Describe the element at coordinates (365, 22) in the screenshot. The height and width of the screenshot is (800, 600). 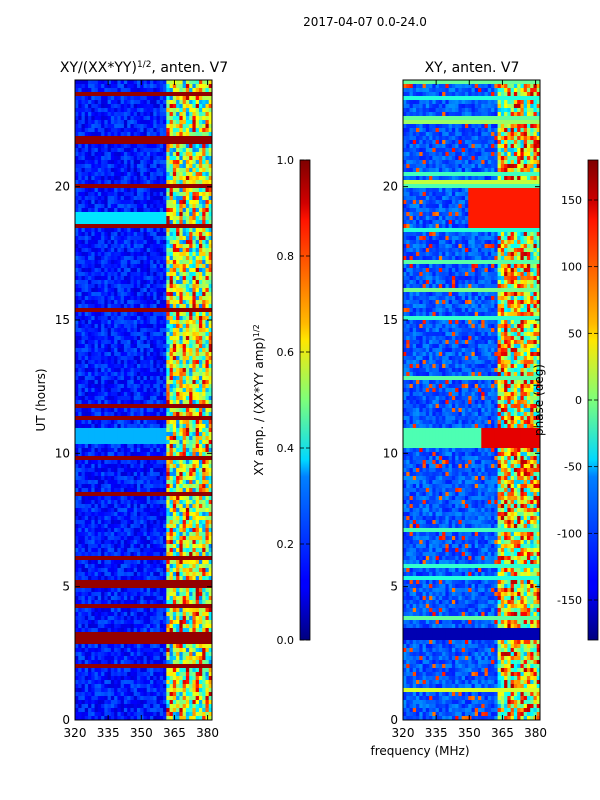
I see `figure-suptitle: 2017-04-07 0.0-24.0` at that location.